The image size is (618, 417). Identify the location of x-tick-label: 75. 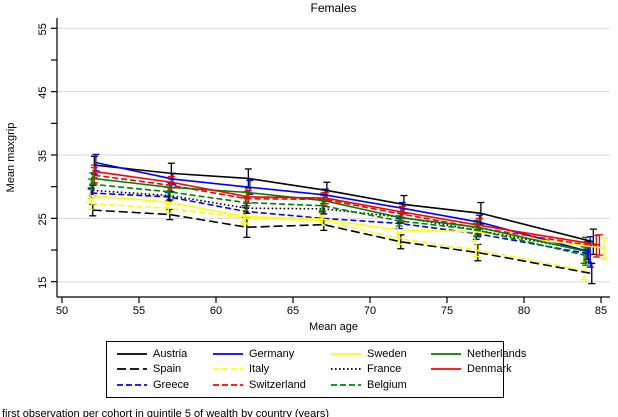
(447, 311).